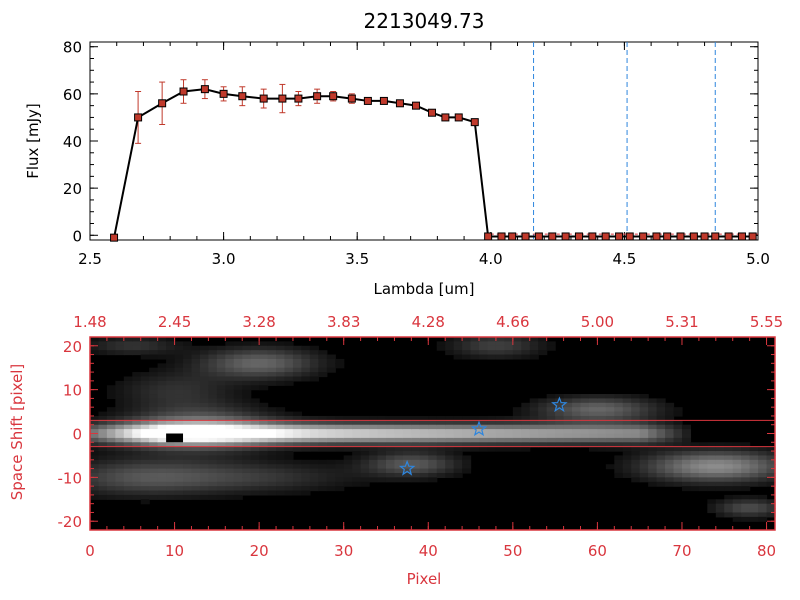 This screenshot has width=800, height=600. I want to click on x-tick-label: 4.0, so click(491, 259).